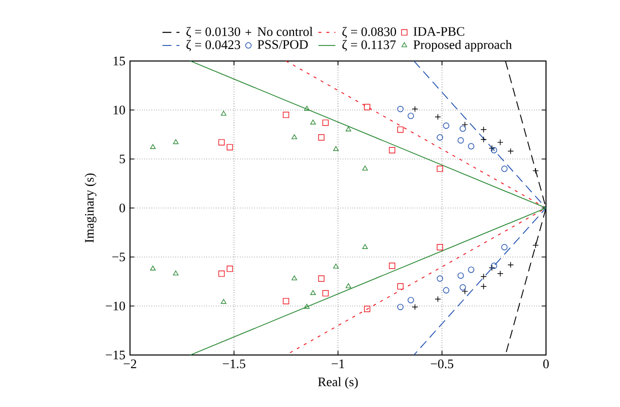  I want to click on y-tick-label: −15, so click(115, 355).